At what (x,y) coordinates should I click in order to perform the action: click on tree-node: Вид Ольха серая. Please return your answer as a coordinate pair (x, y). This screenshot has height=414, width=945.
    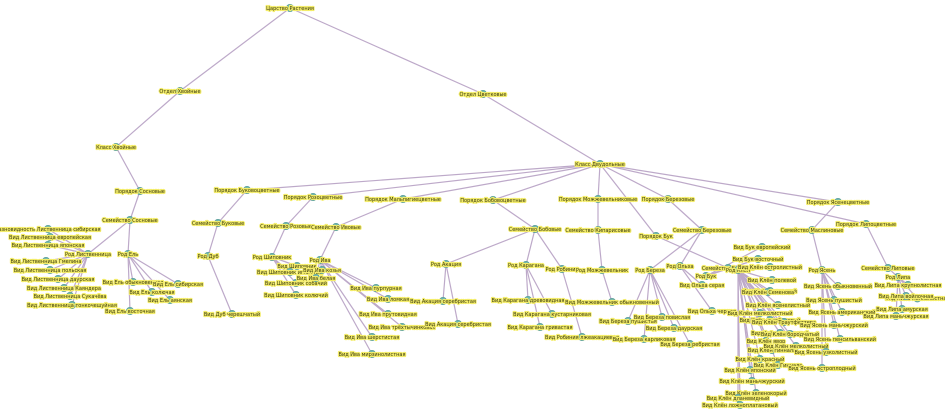
    Looking at the image, I should click on (702, 285).